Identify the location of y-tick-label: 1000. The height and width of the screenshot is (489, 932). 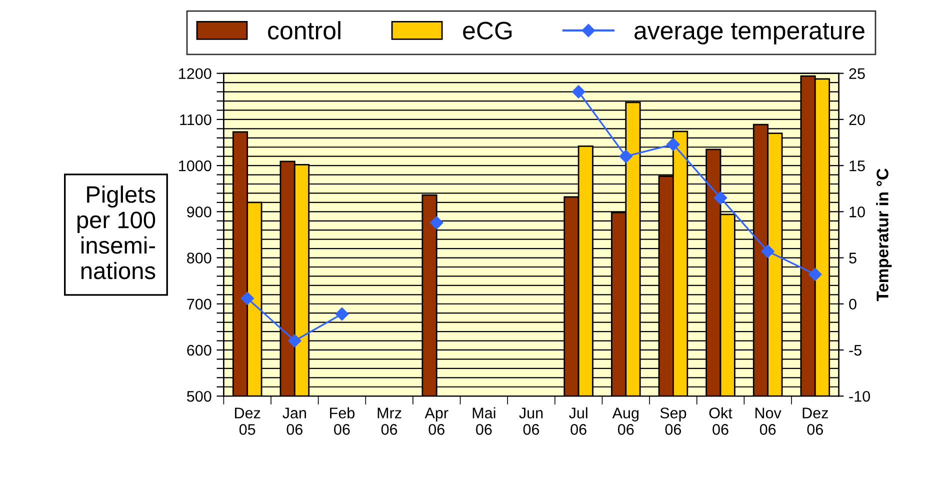
(195, 166).